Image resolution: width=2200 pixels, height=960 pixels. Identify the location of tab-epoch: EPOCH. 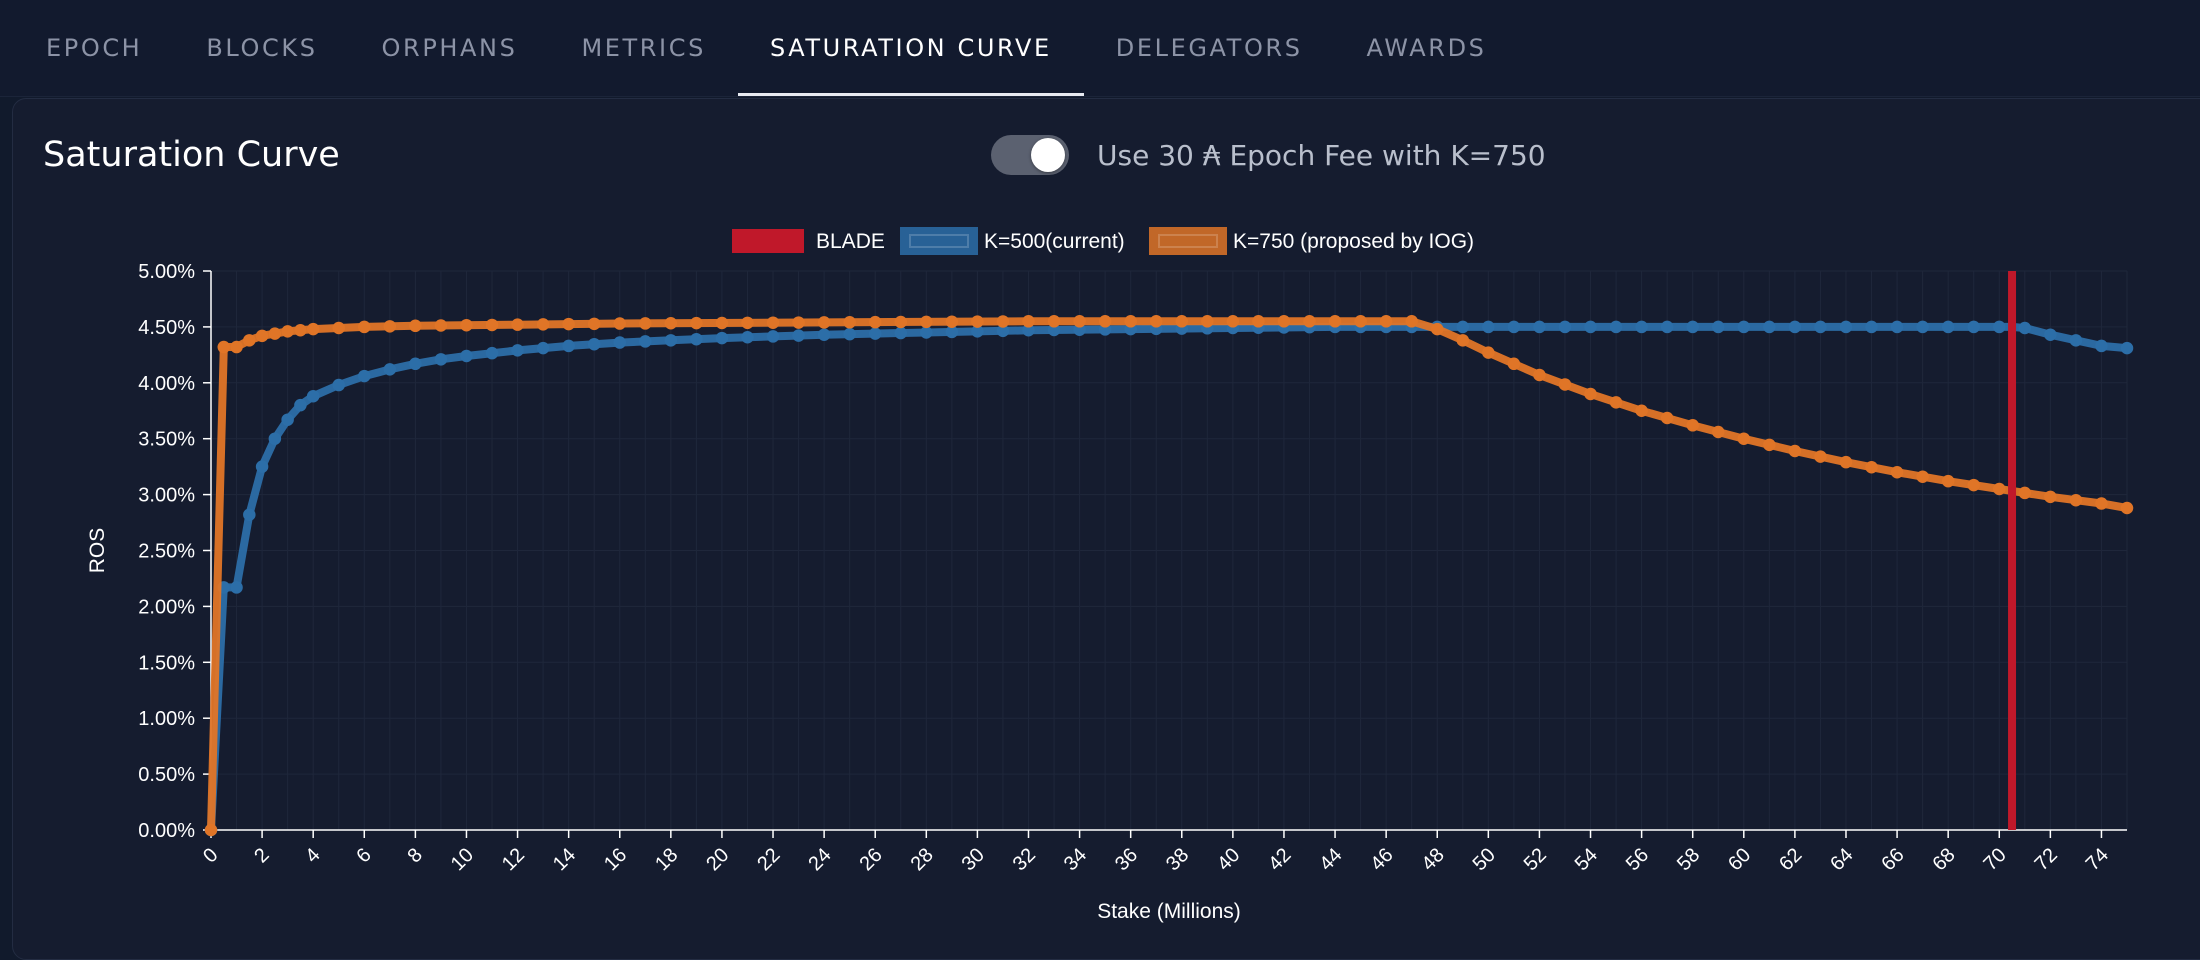
(94, 48).